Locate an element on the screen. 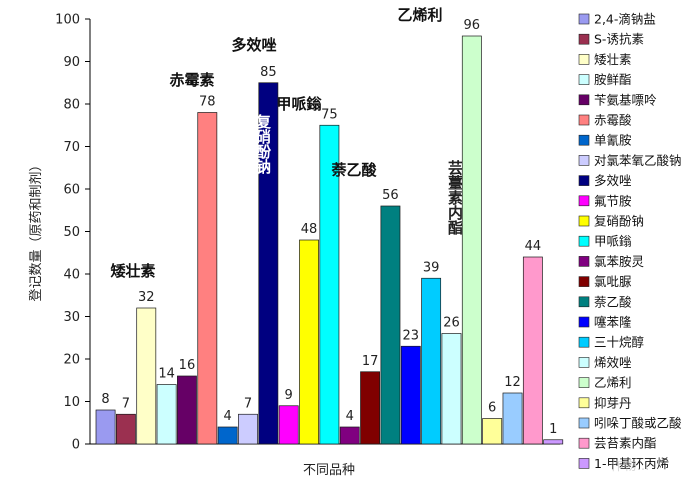 This screenshot has height=484, width=700. legend-label-6: 赤霉酸 is located at coordinates (613, 120).